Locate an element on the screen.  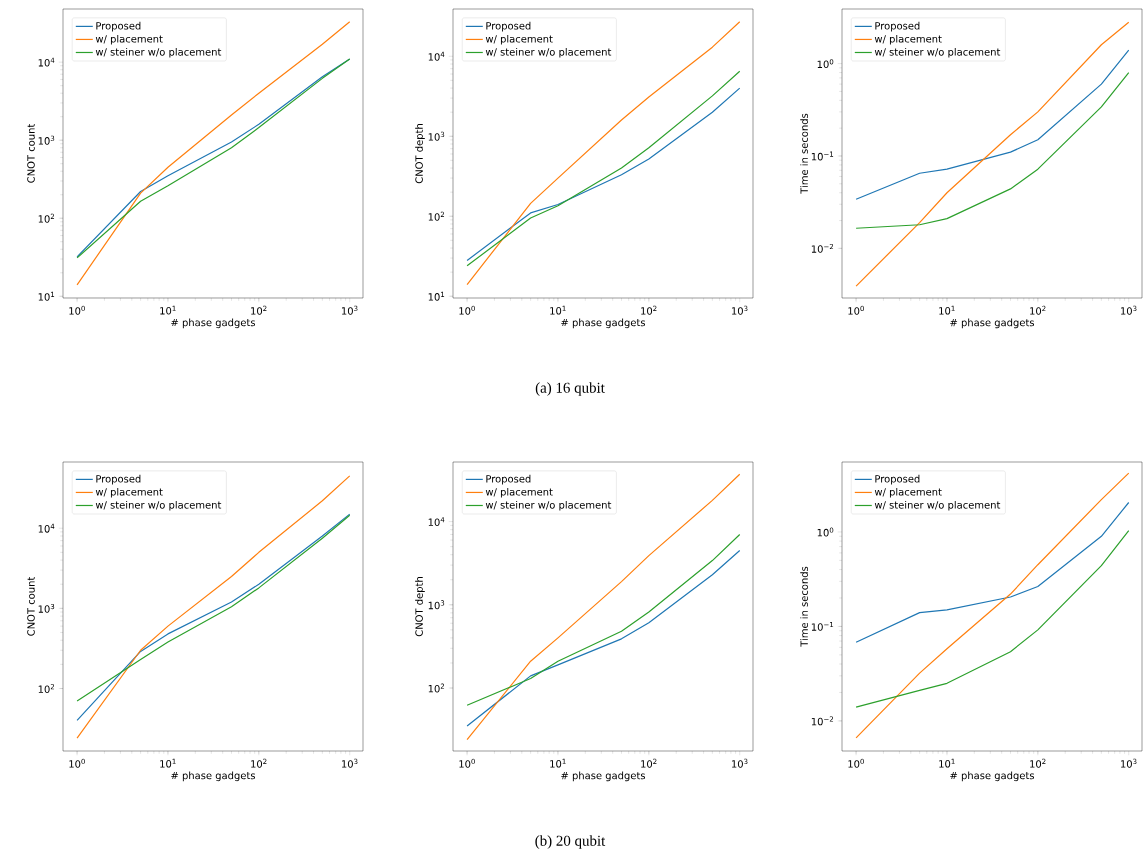
text: (a) 16 qubit is located at coordinates (570, 389).